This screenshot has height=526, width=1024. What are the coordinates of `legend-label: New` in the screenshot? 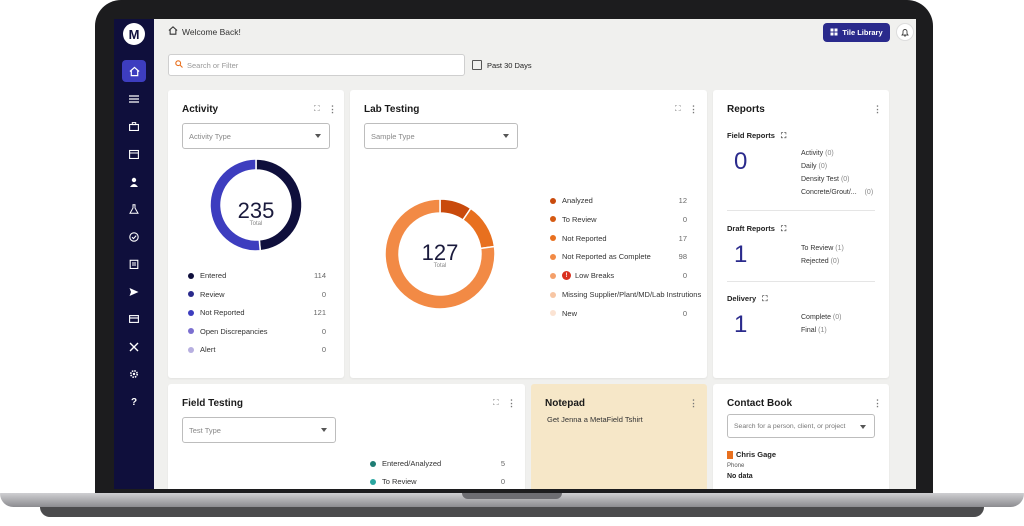 It's located at (570, 313).